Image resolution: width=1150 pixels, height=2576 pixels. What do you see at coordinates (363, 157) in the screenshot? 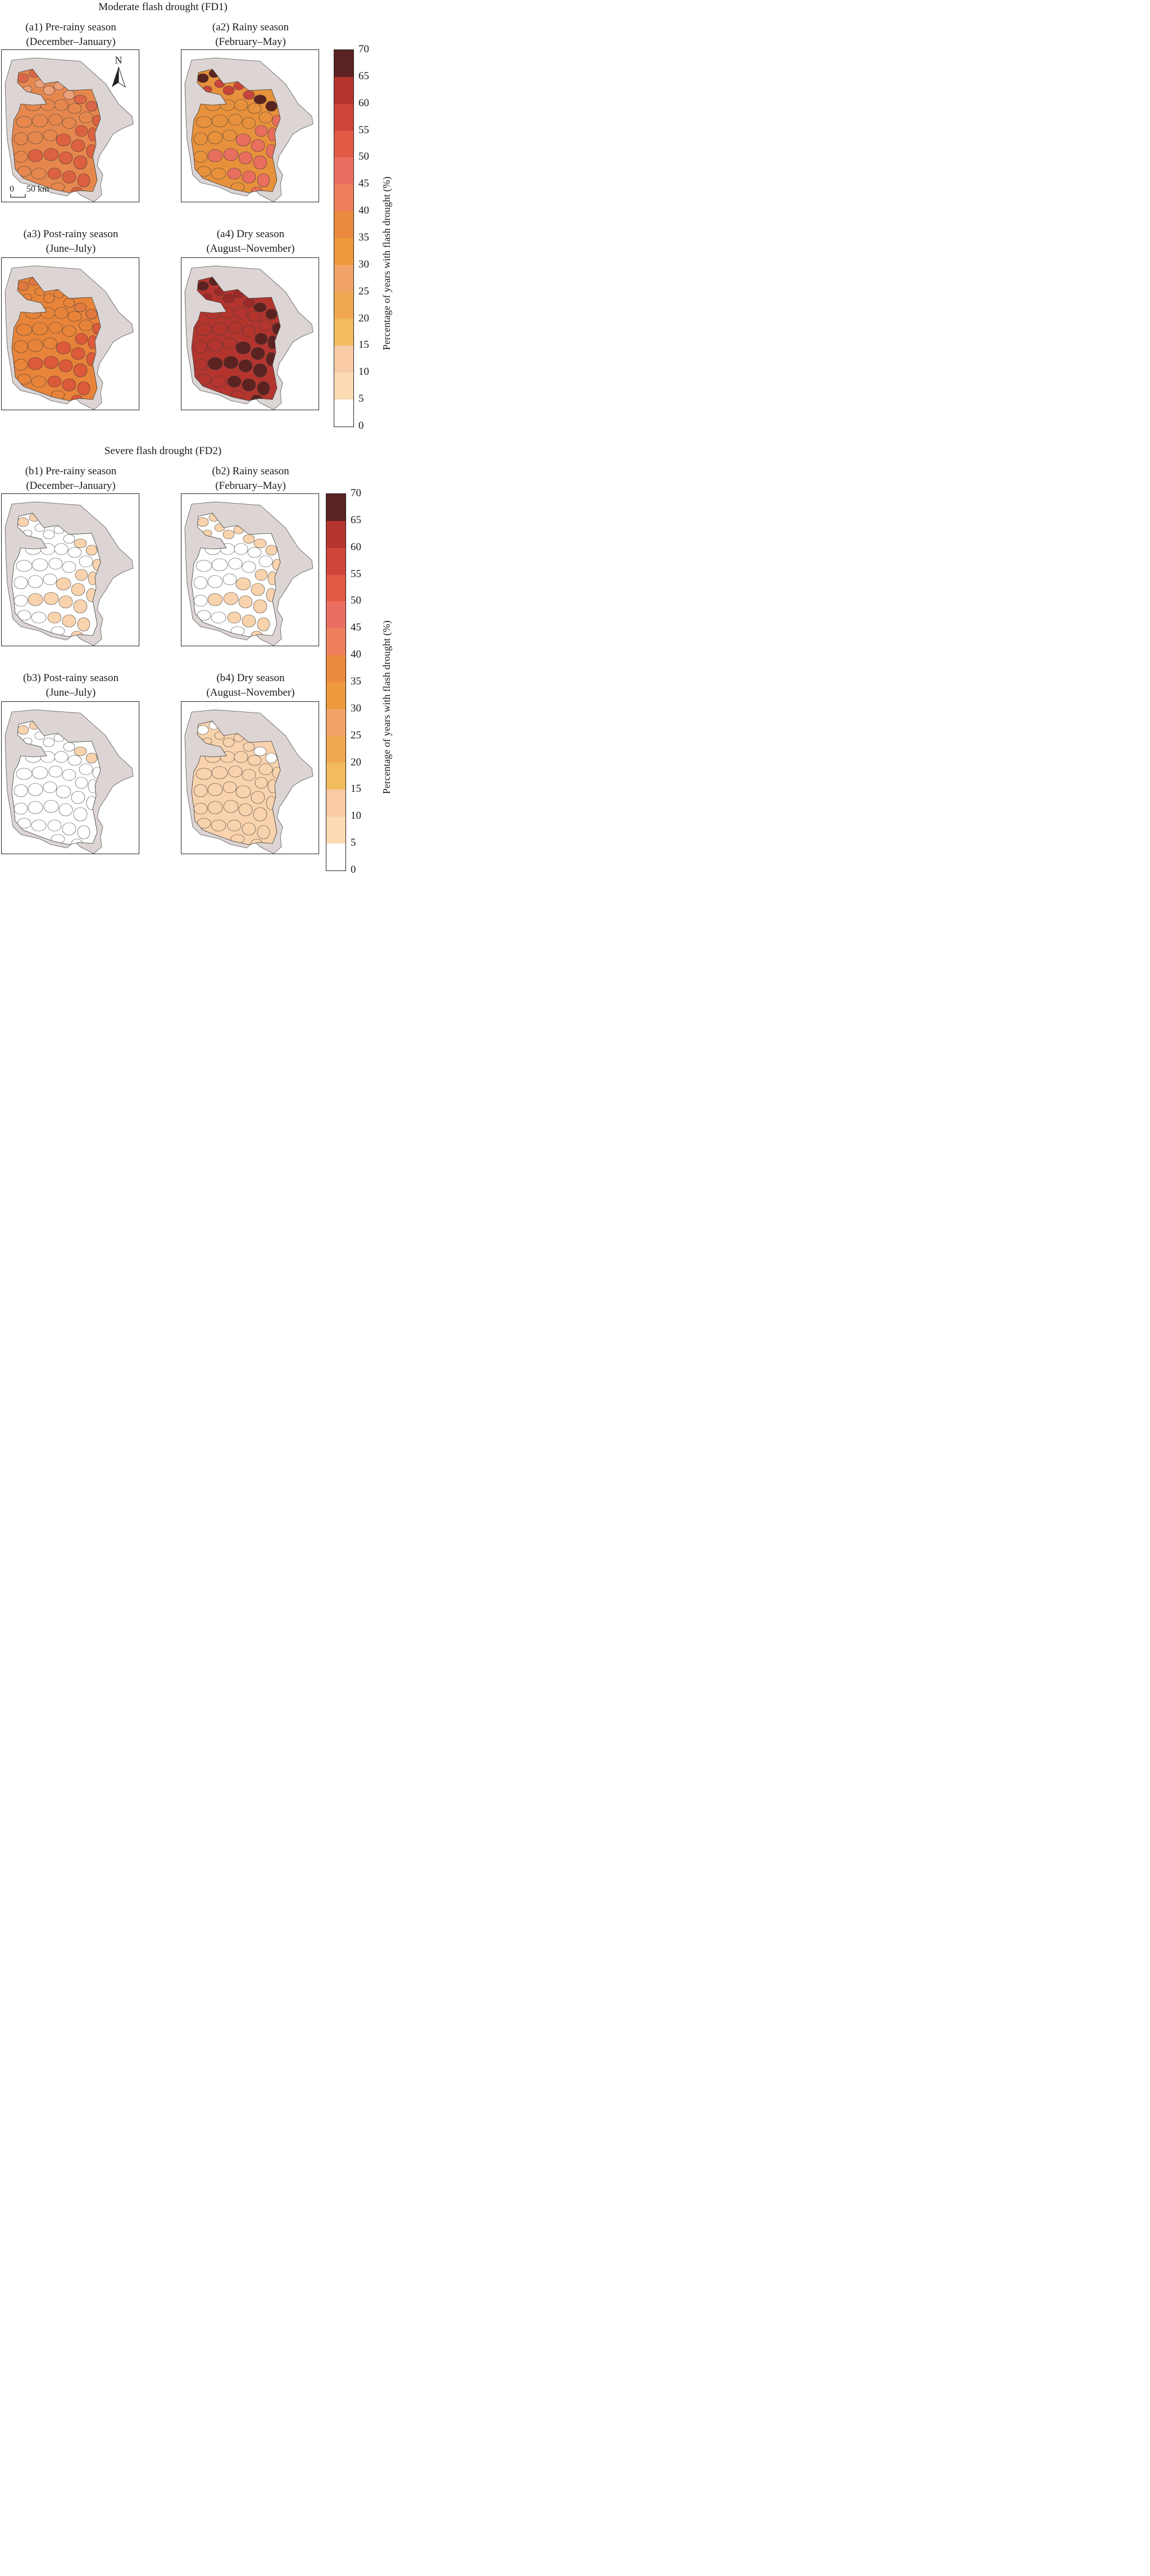
I see `legend-tick-label: 50` at bounding box center [363, 157].